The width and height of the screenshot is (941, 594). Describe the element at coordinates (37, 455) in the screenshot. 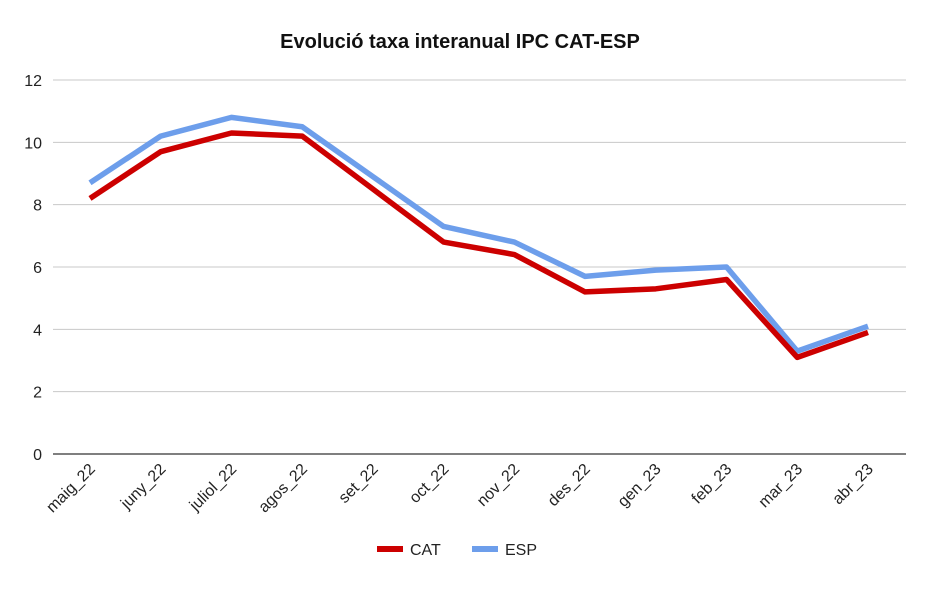

I see `y-tick-label: 0` at that location.